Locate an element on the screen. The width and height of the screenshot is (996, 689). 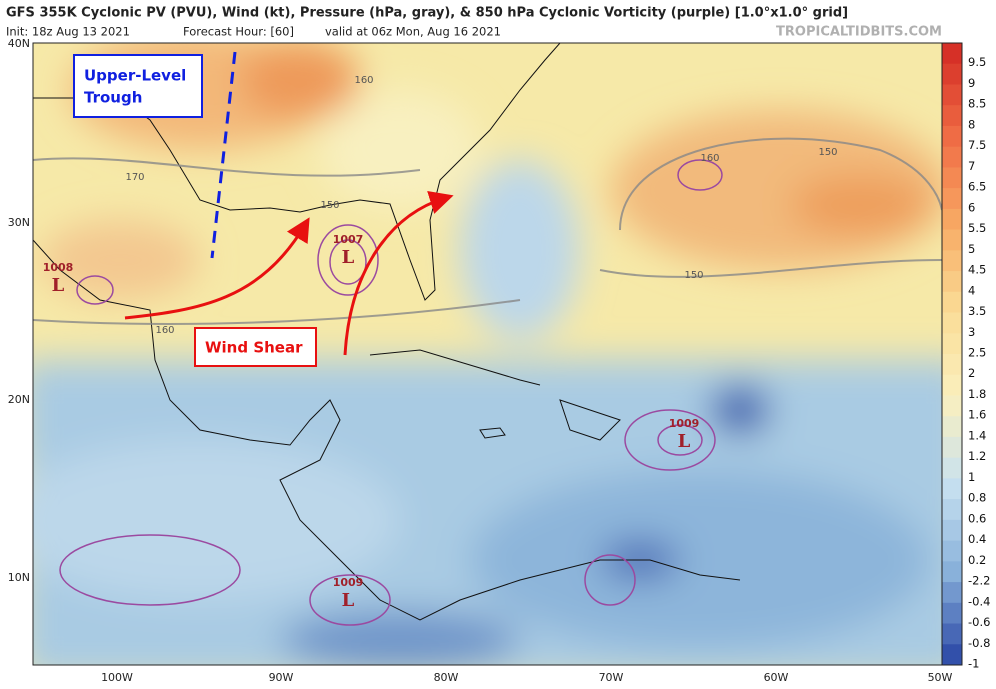
shear-box is located at coordinates (255, 347).